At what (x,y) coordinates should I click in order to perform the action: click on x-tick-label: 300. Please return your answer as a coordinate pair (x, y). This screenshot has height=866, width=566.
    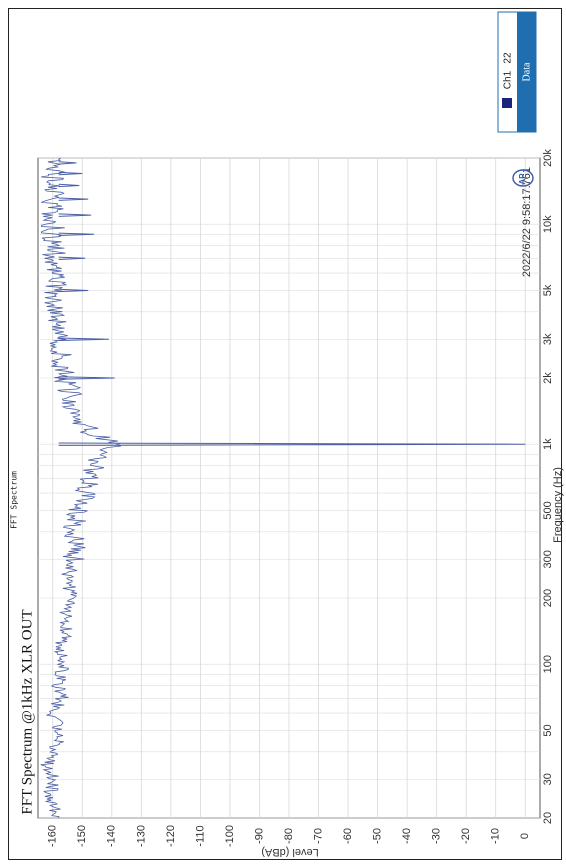
    Looking at the image, I should click on (548, 559).